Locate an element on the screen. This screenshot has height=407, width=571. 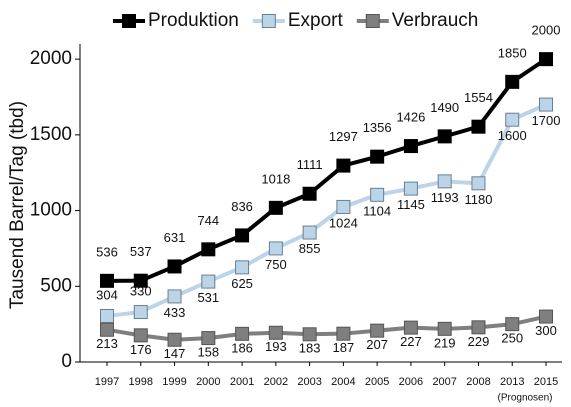
y-tick-label: 1000 is located at coordinates (51, 210).